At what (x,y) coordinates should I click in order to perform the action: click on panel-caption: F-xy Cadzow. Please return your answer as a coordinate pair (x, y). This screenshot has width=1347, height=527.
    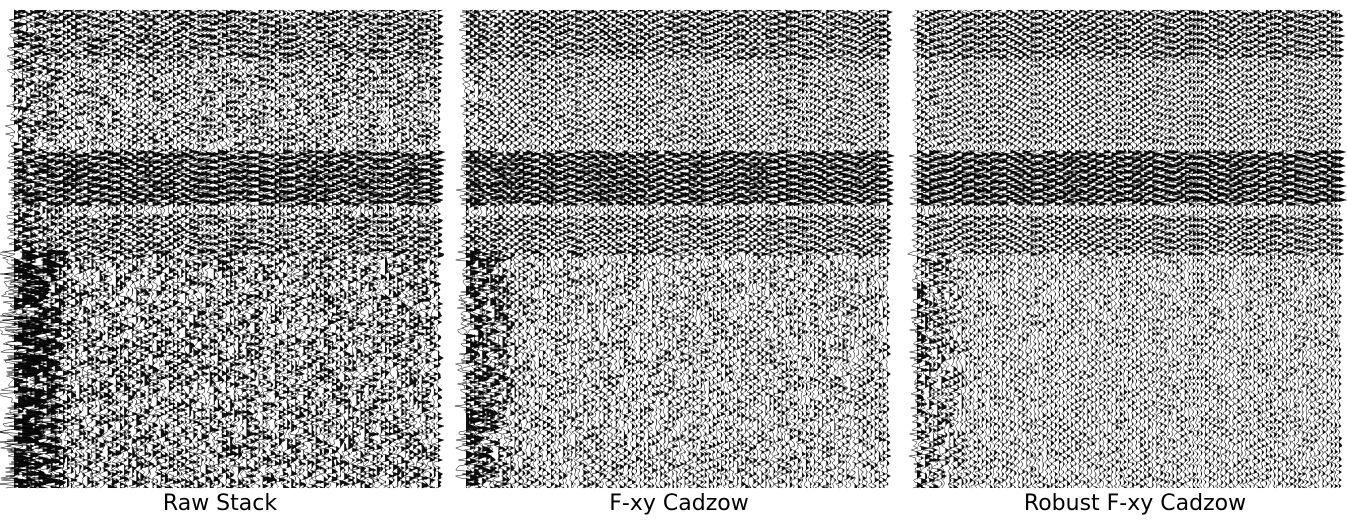
    Looking at the image, I should click on (678, 503).